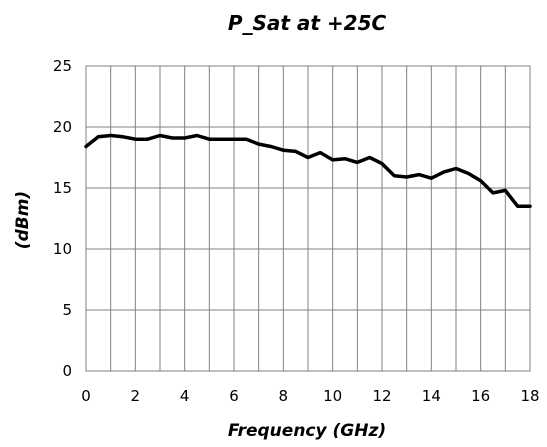 This screenshot has height=447, width=547. What do you see at coordinates (284, 396) in the screenshot?
I see `x-tick-label: 8` at bounding box center [284, 396].